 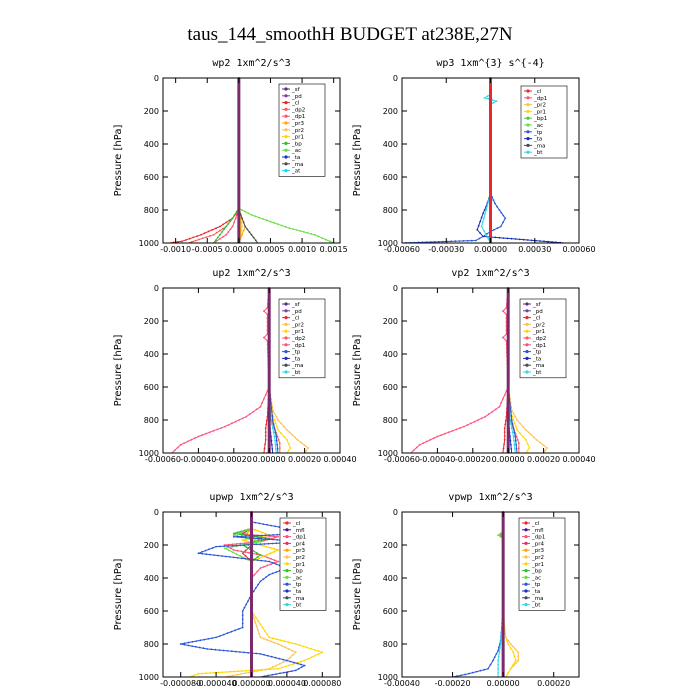 What do you see at coordinates (526, 577) in the screenshot?
I see `legend-marker-ac` at bounding box center [526, 577].